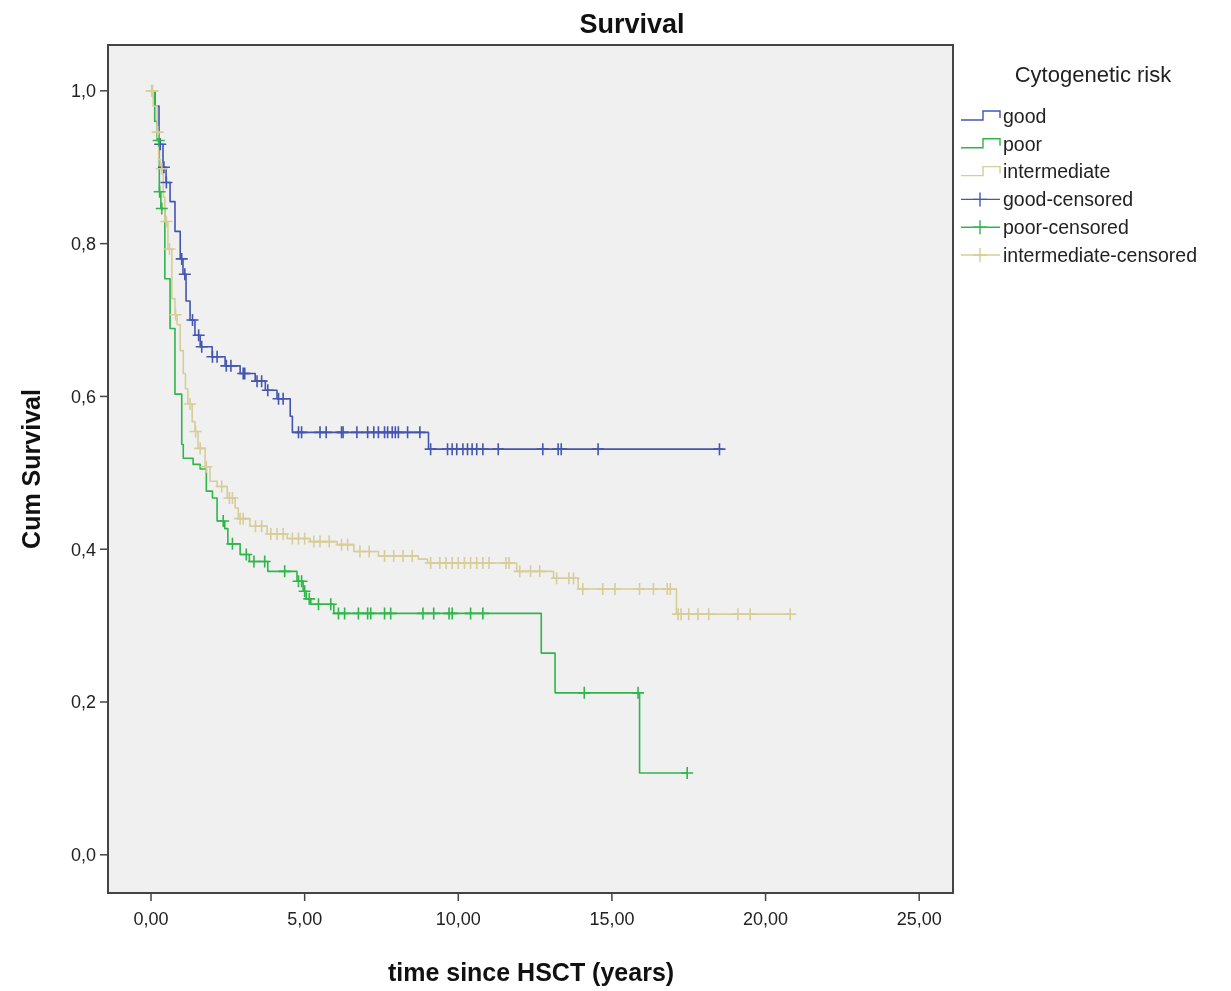  I want to click on y-tick-label: 0,0, so click(83, 855).